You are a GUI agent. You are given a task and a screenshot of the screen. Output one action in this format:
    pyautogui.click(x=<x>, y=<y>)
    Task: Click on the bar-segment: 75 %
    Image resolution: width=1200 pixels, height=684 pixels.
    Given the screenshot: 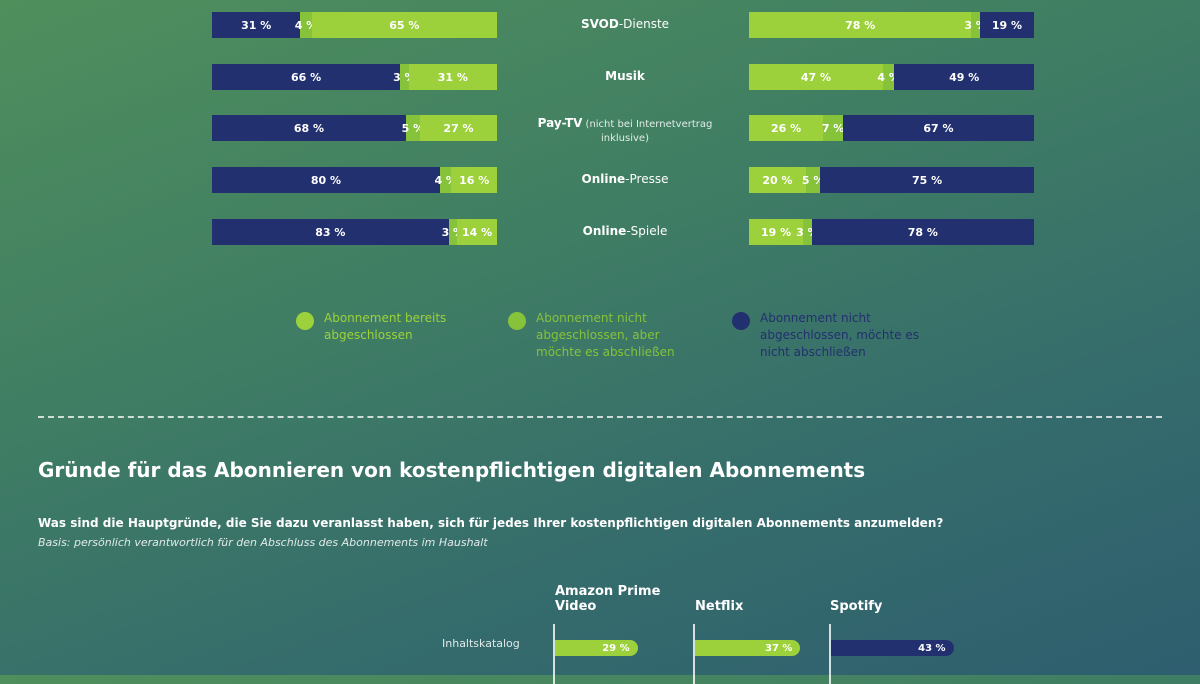 What is the action you would take?
    pyautogui.click(x=927, y=180)
    